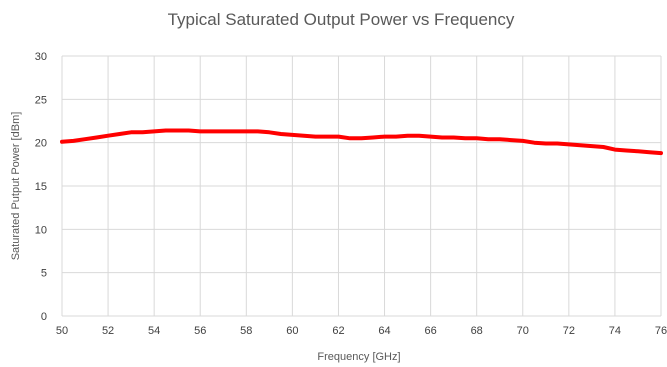 This screenshot has width=667, height=367. Describe the element at coordinates (477, 331) in the screenshot. I see `x-tick-label: 68` at that location.